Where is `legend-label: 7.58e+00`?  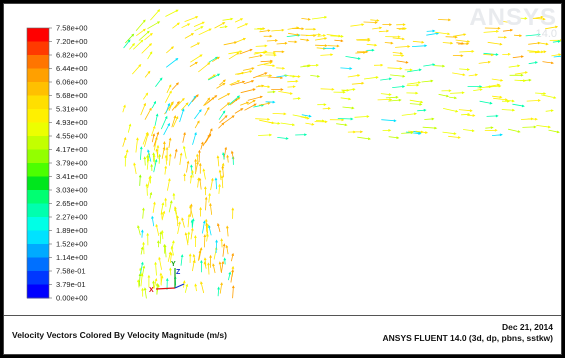
legend-label: 7.58e+00 is located at coordinates (72, 28).